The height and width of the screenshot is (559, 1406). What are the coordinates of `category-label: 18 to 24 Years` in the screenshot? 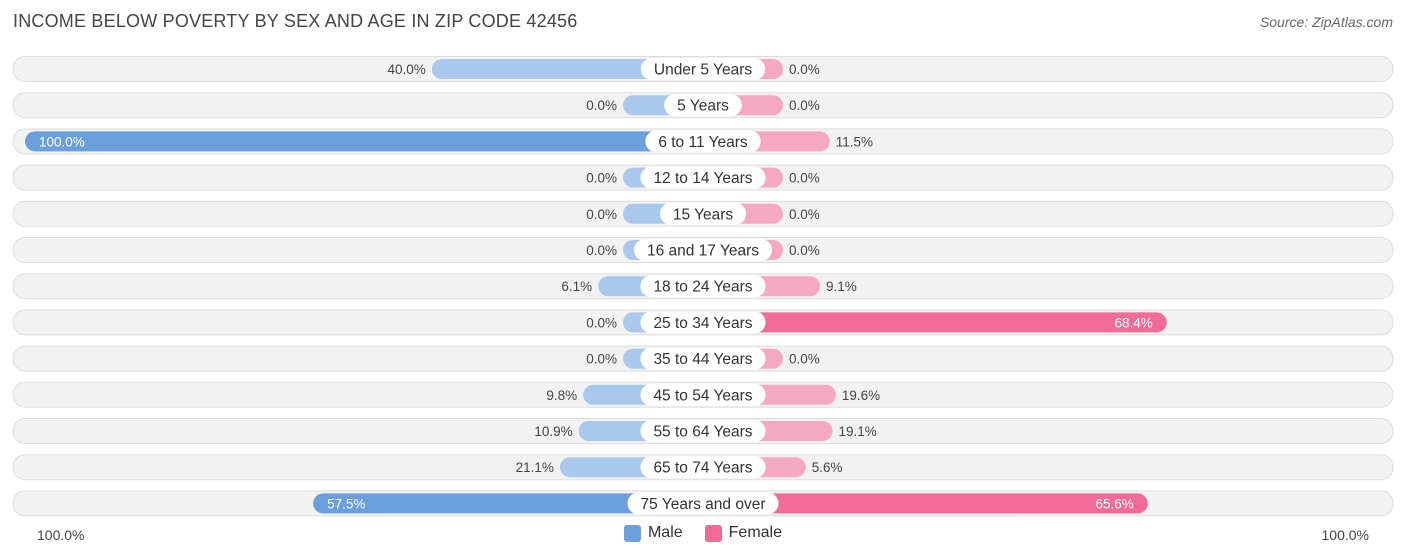 It's located at (702, 287).